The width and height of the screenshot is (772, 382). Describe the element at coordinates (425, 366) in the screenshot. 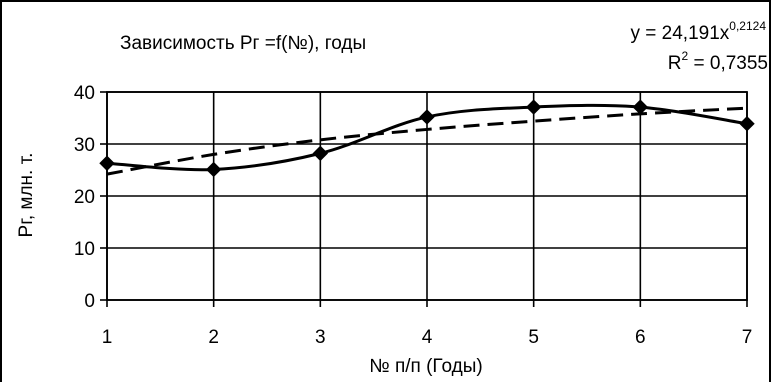

I see `x-axis-label: № п/п (Годы)` at that location.